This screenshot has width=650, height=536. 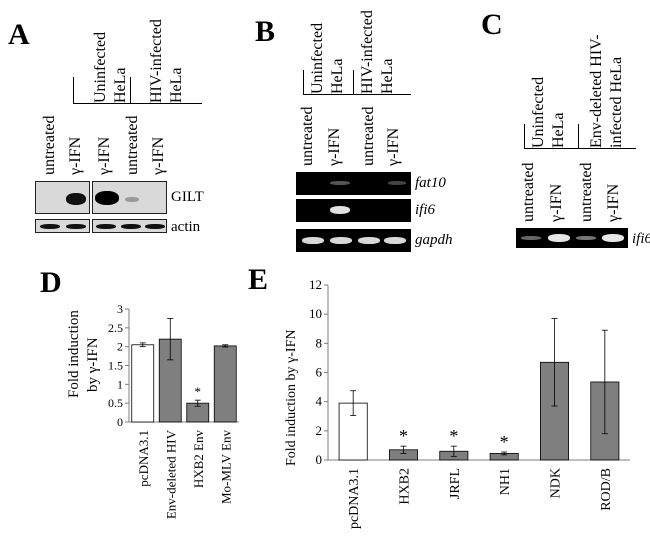 What do you see at coordinates (115, 366) in the screenshot?
I see `y-tick-label: 1.5` at bounding box center [115, 366].